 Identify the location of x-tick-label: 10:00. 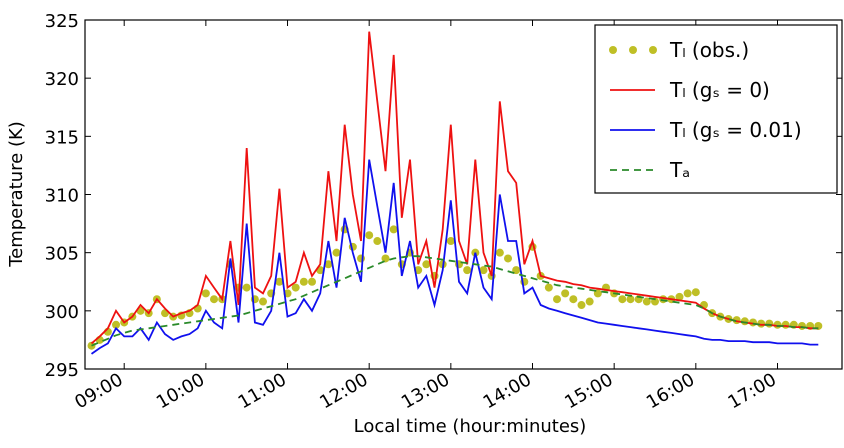
(180, 391).